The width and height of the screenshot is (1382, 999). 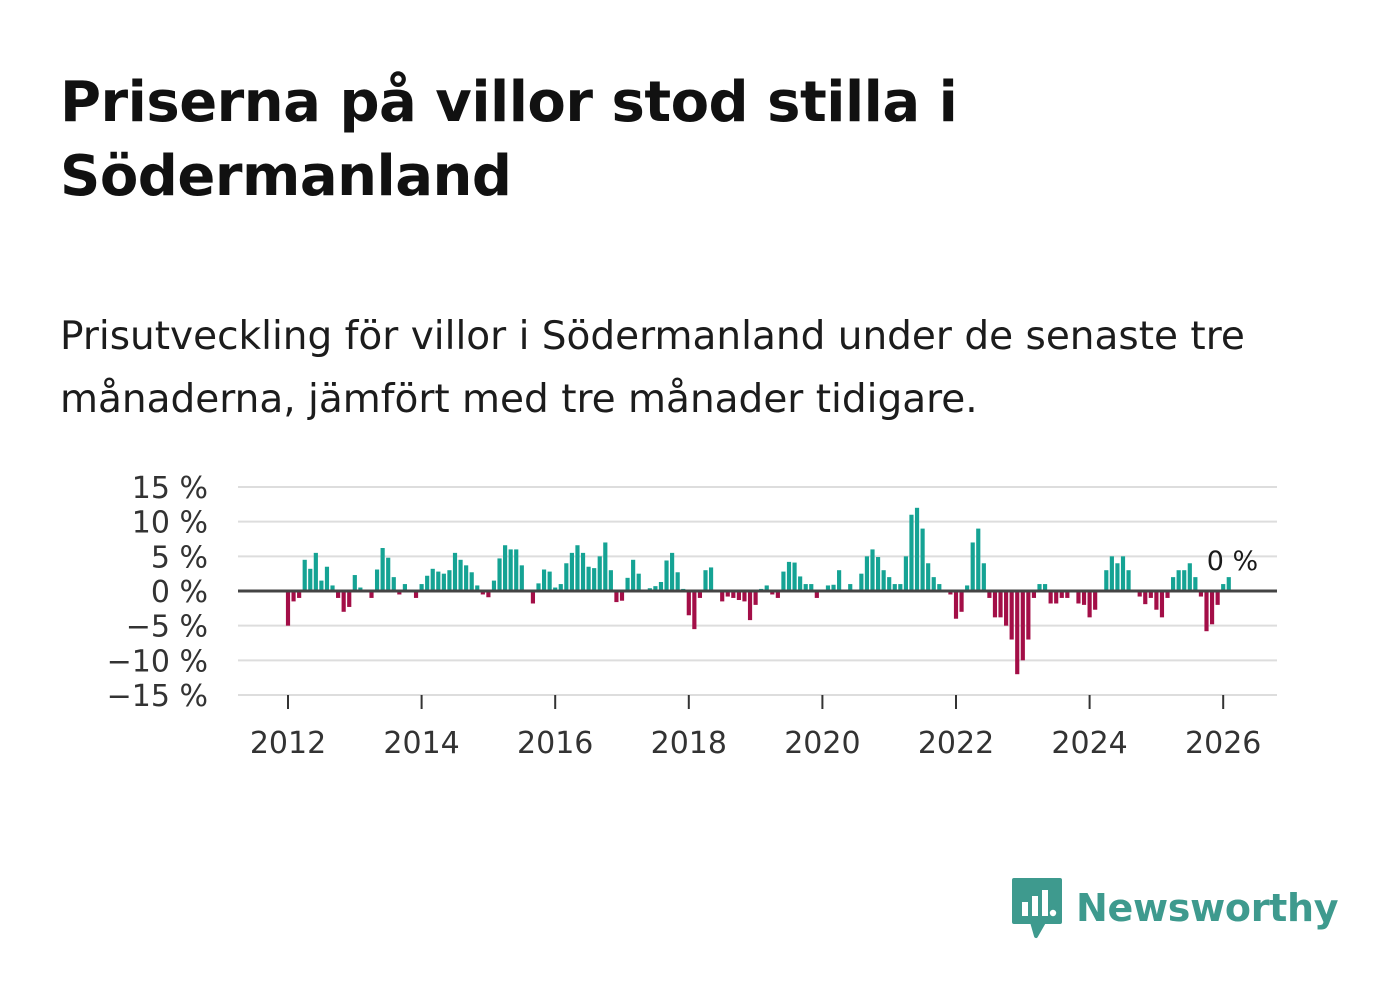 I want to click on x-tick-label: 2018, so click(x=689, y=743).